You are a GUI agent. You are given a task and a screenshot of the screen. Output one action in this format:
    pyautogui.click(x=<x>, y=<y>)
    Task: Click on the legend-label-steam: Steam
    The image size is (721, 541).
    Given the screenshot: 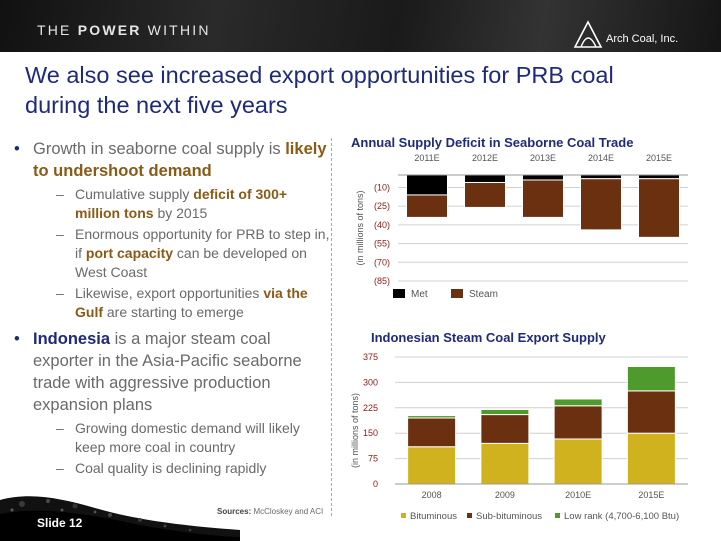 What is the action you would take?
    pyautogui.click(x=483, y=294)
    